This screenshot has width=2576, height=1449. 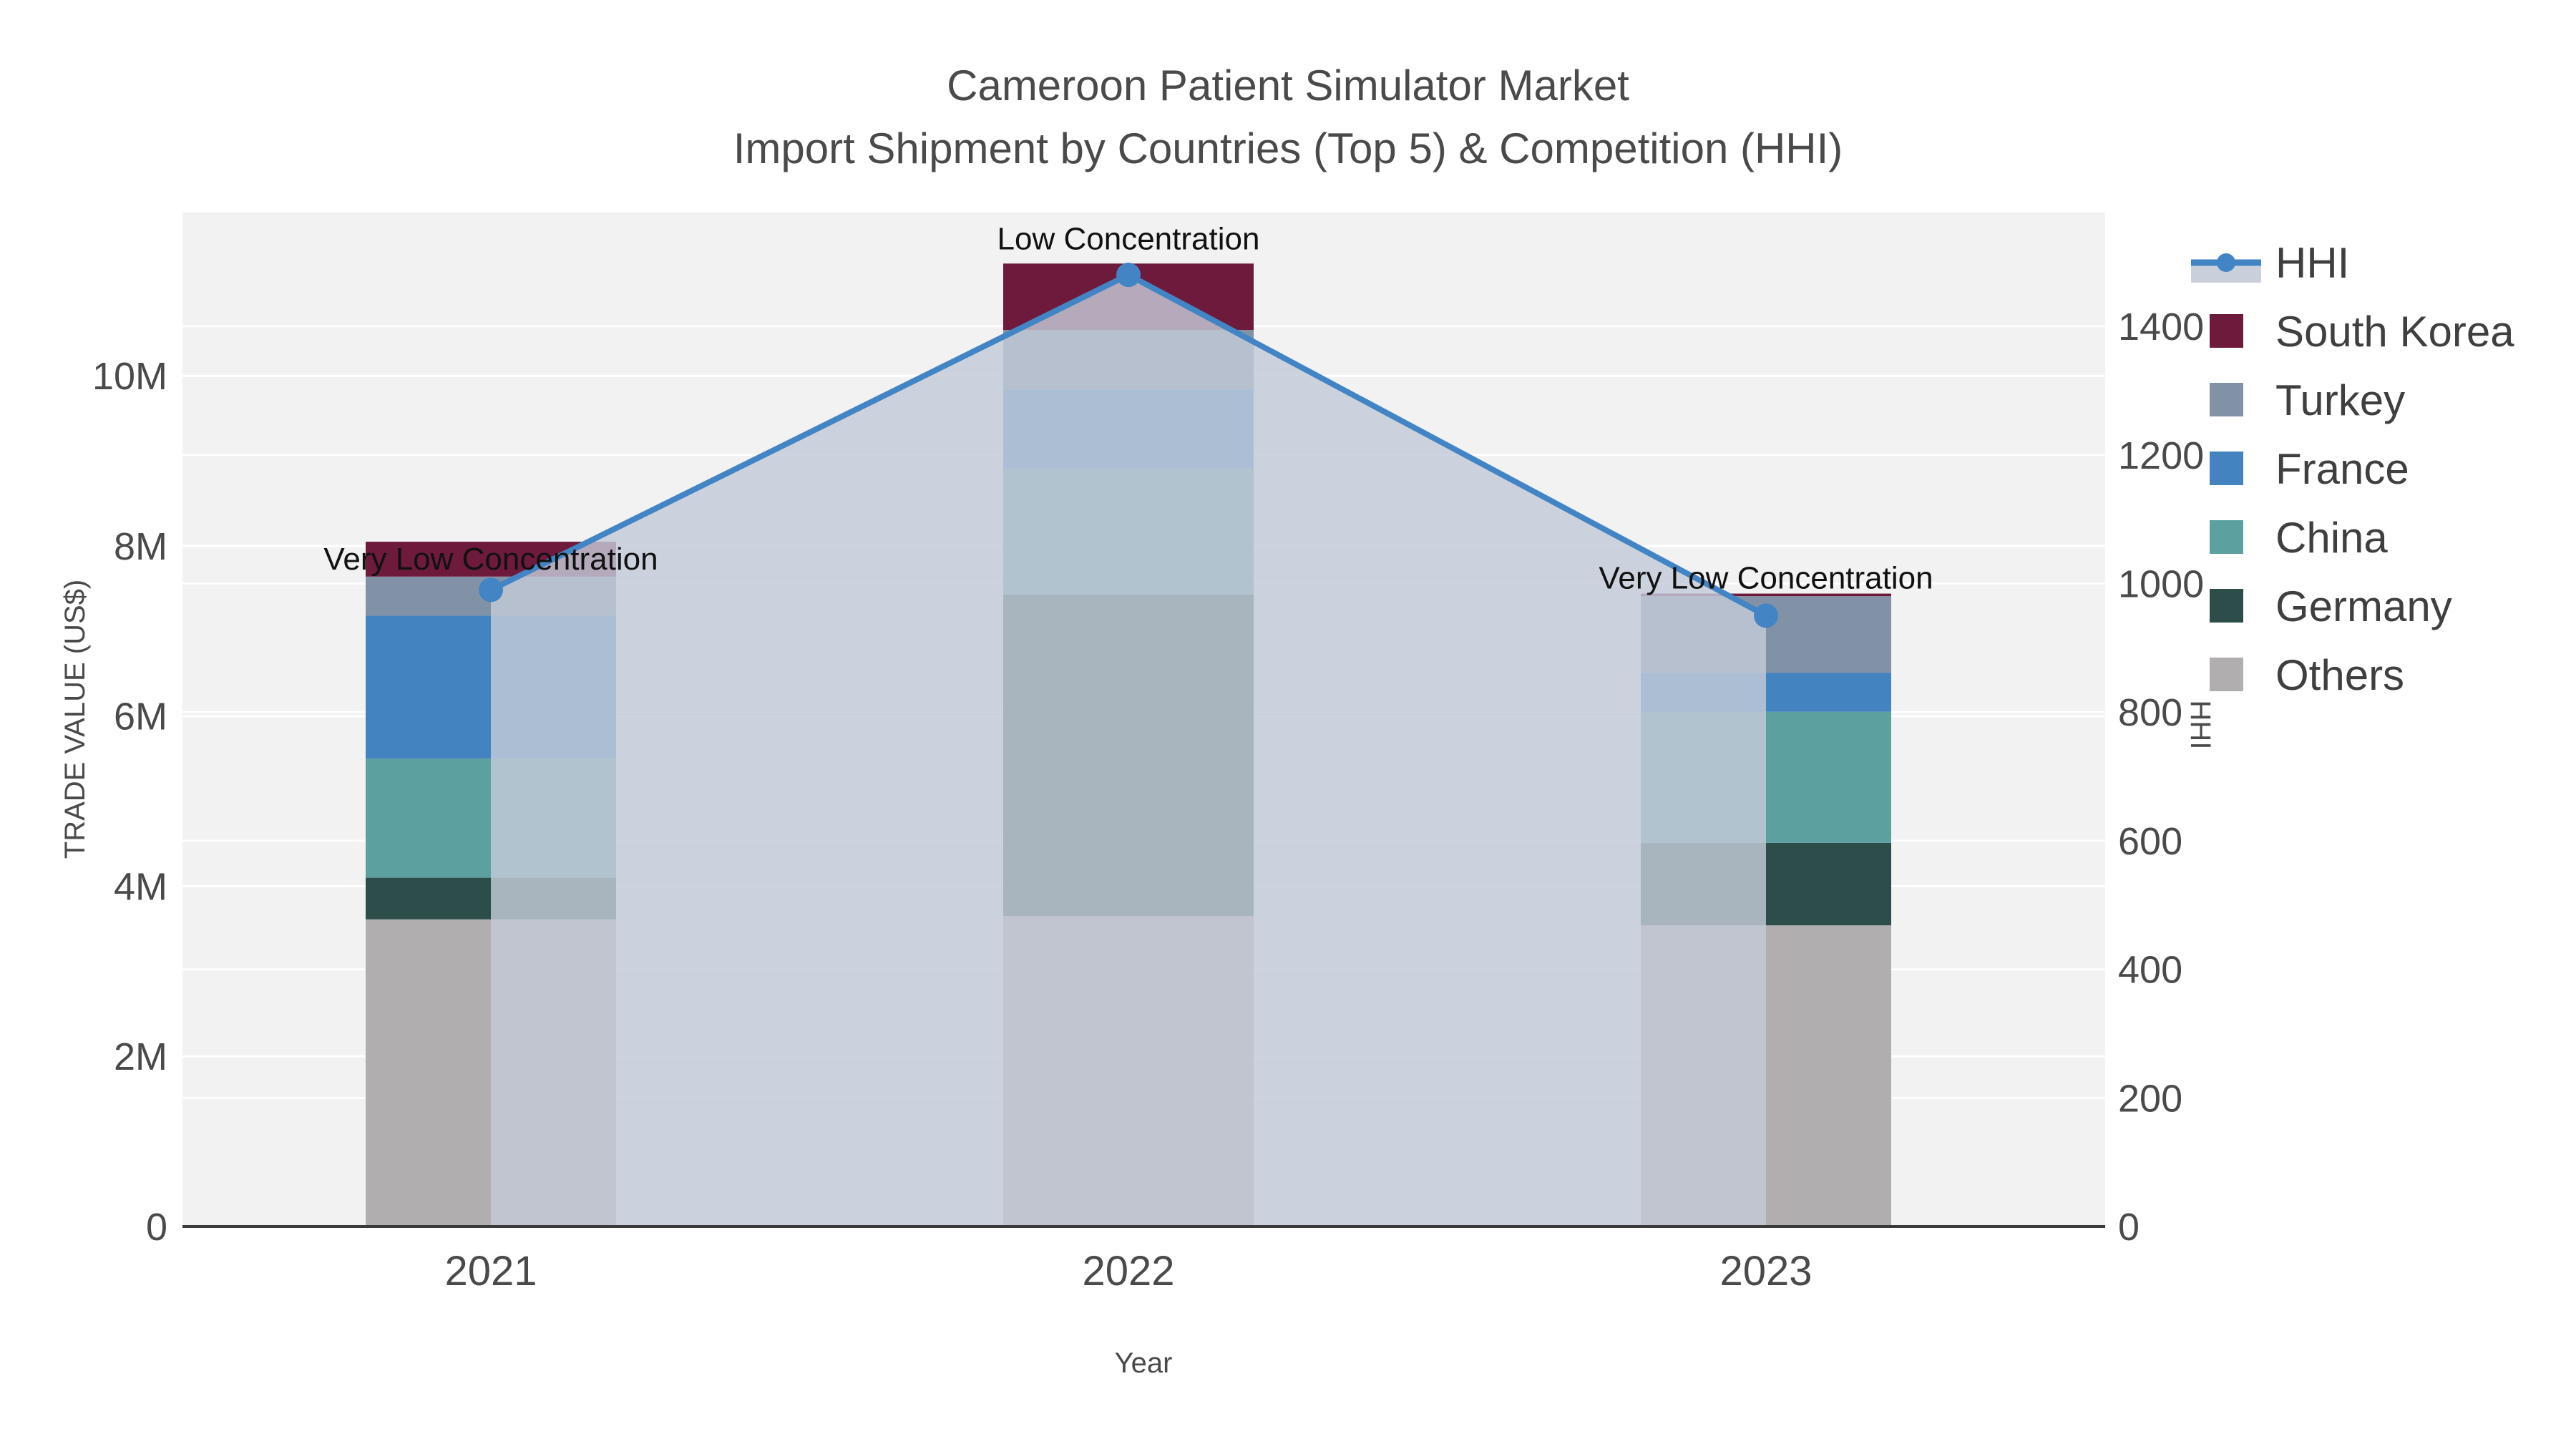 I want to click on legend-item-south-korea: South Korea, so click(x=2362, y=332).